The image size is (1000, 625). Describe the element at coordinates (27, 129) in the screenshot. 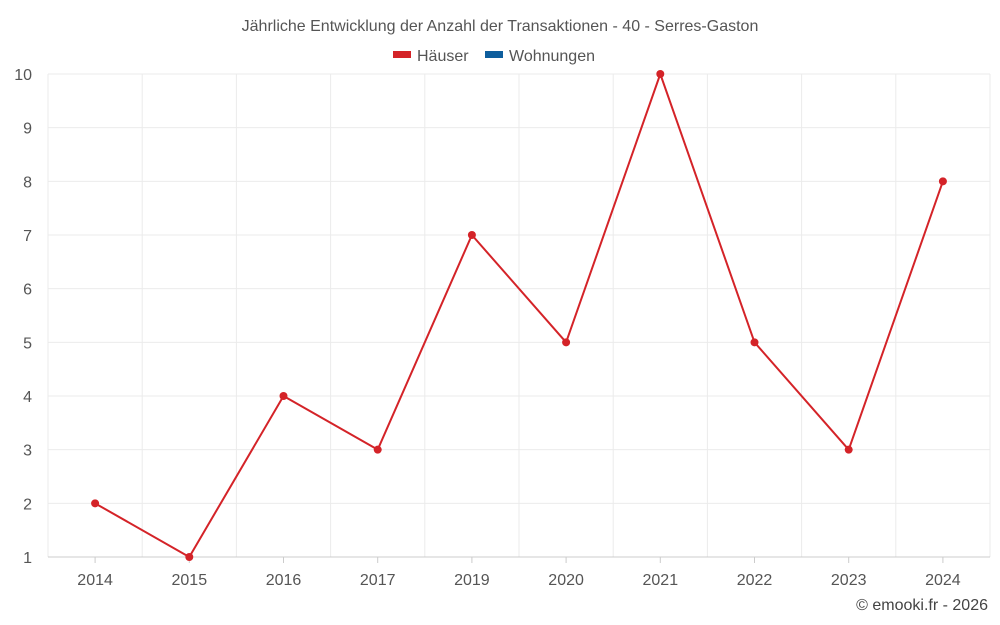

I see `y-tick-label: 9` at that location.